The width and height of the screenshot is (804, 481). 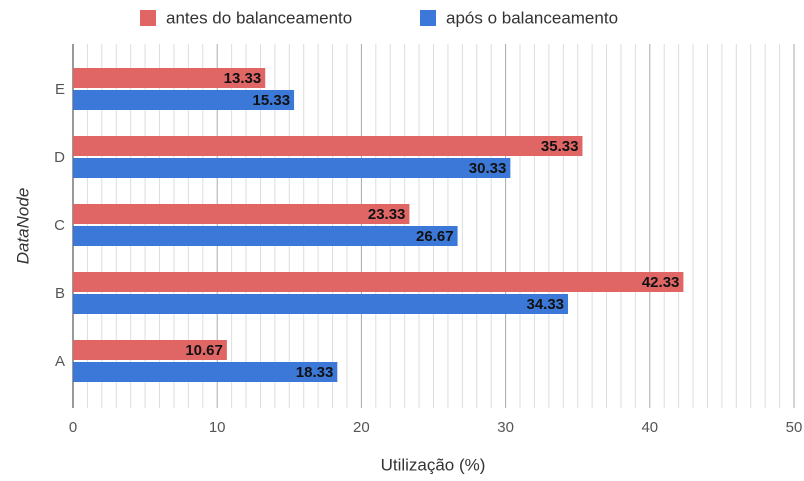 What do you see at coordinates (272, 100) in the screenshot?
I see `value-label: 15.33` at bounding box center [272, 100].